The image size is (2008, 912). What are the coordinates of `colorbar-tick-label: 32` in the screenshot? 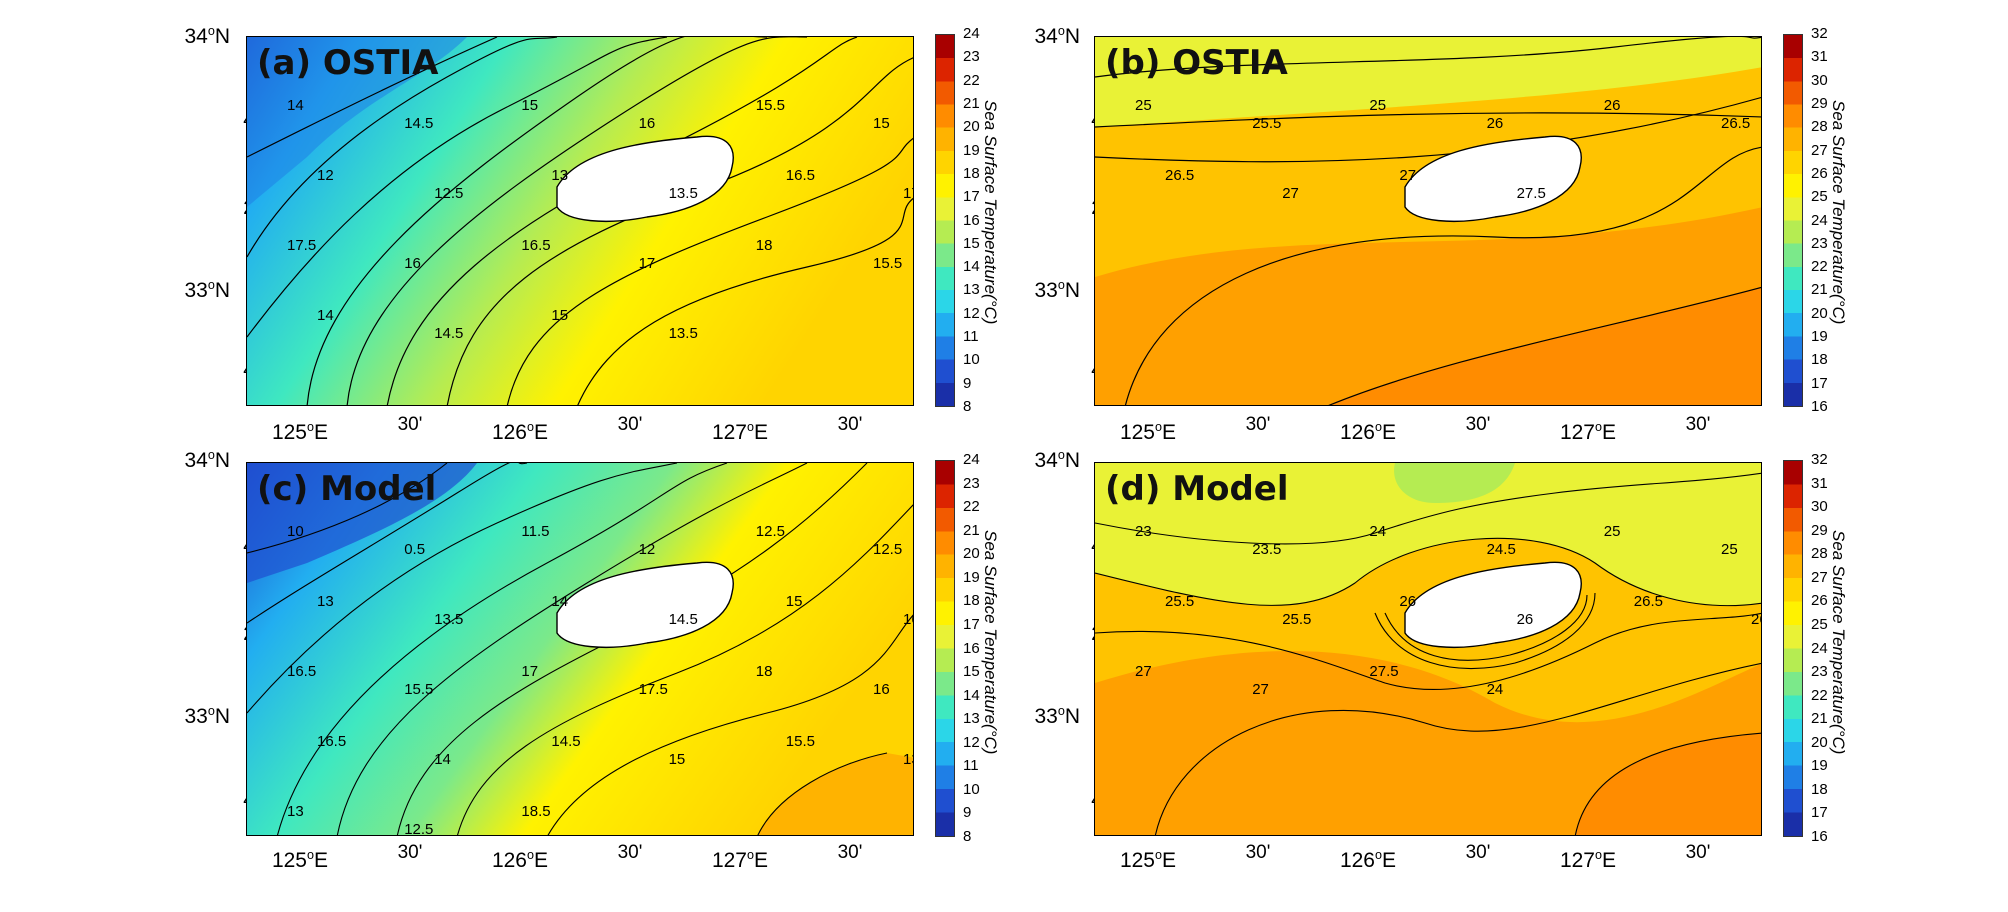 It's located at (1819, 33).